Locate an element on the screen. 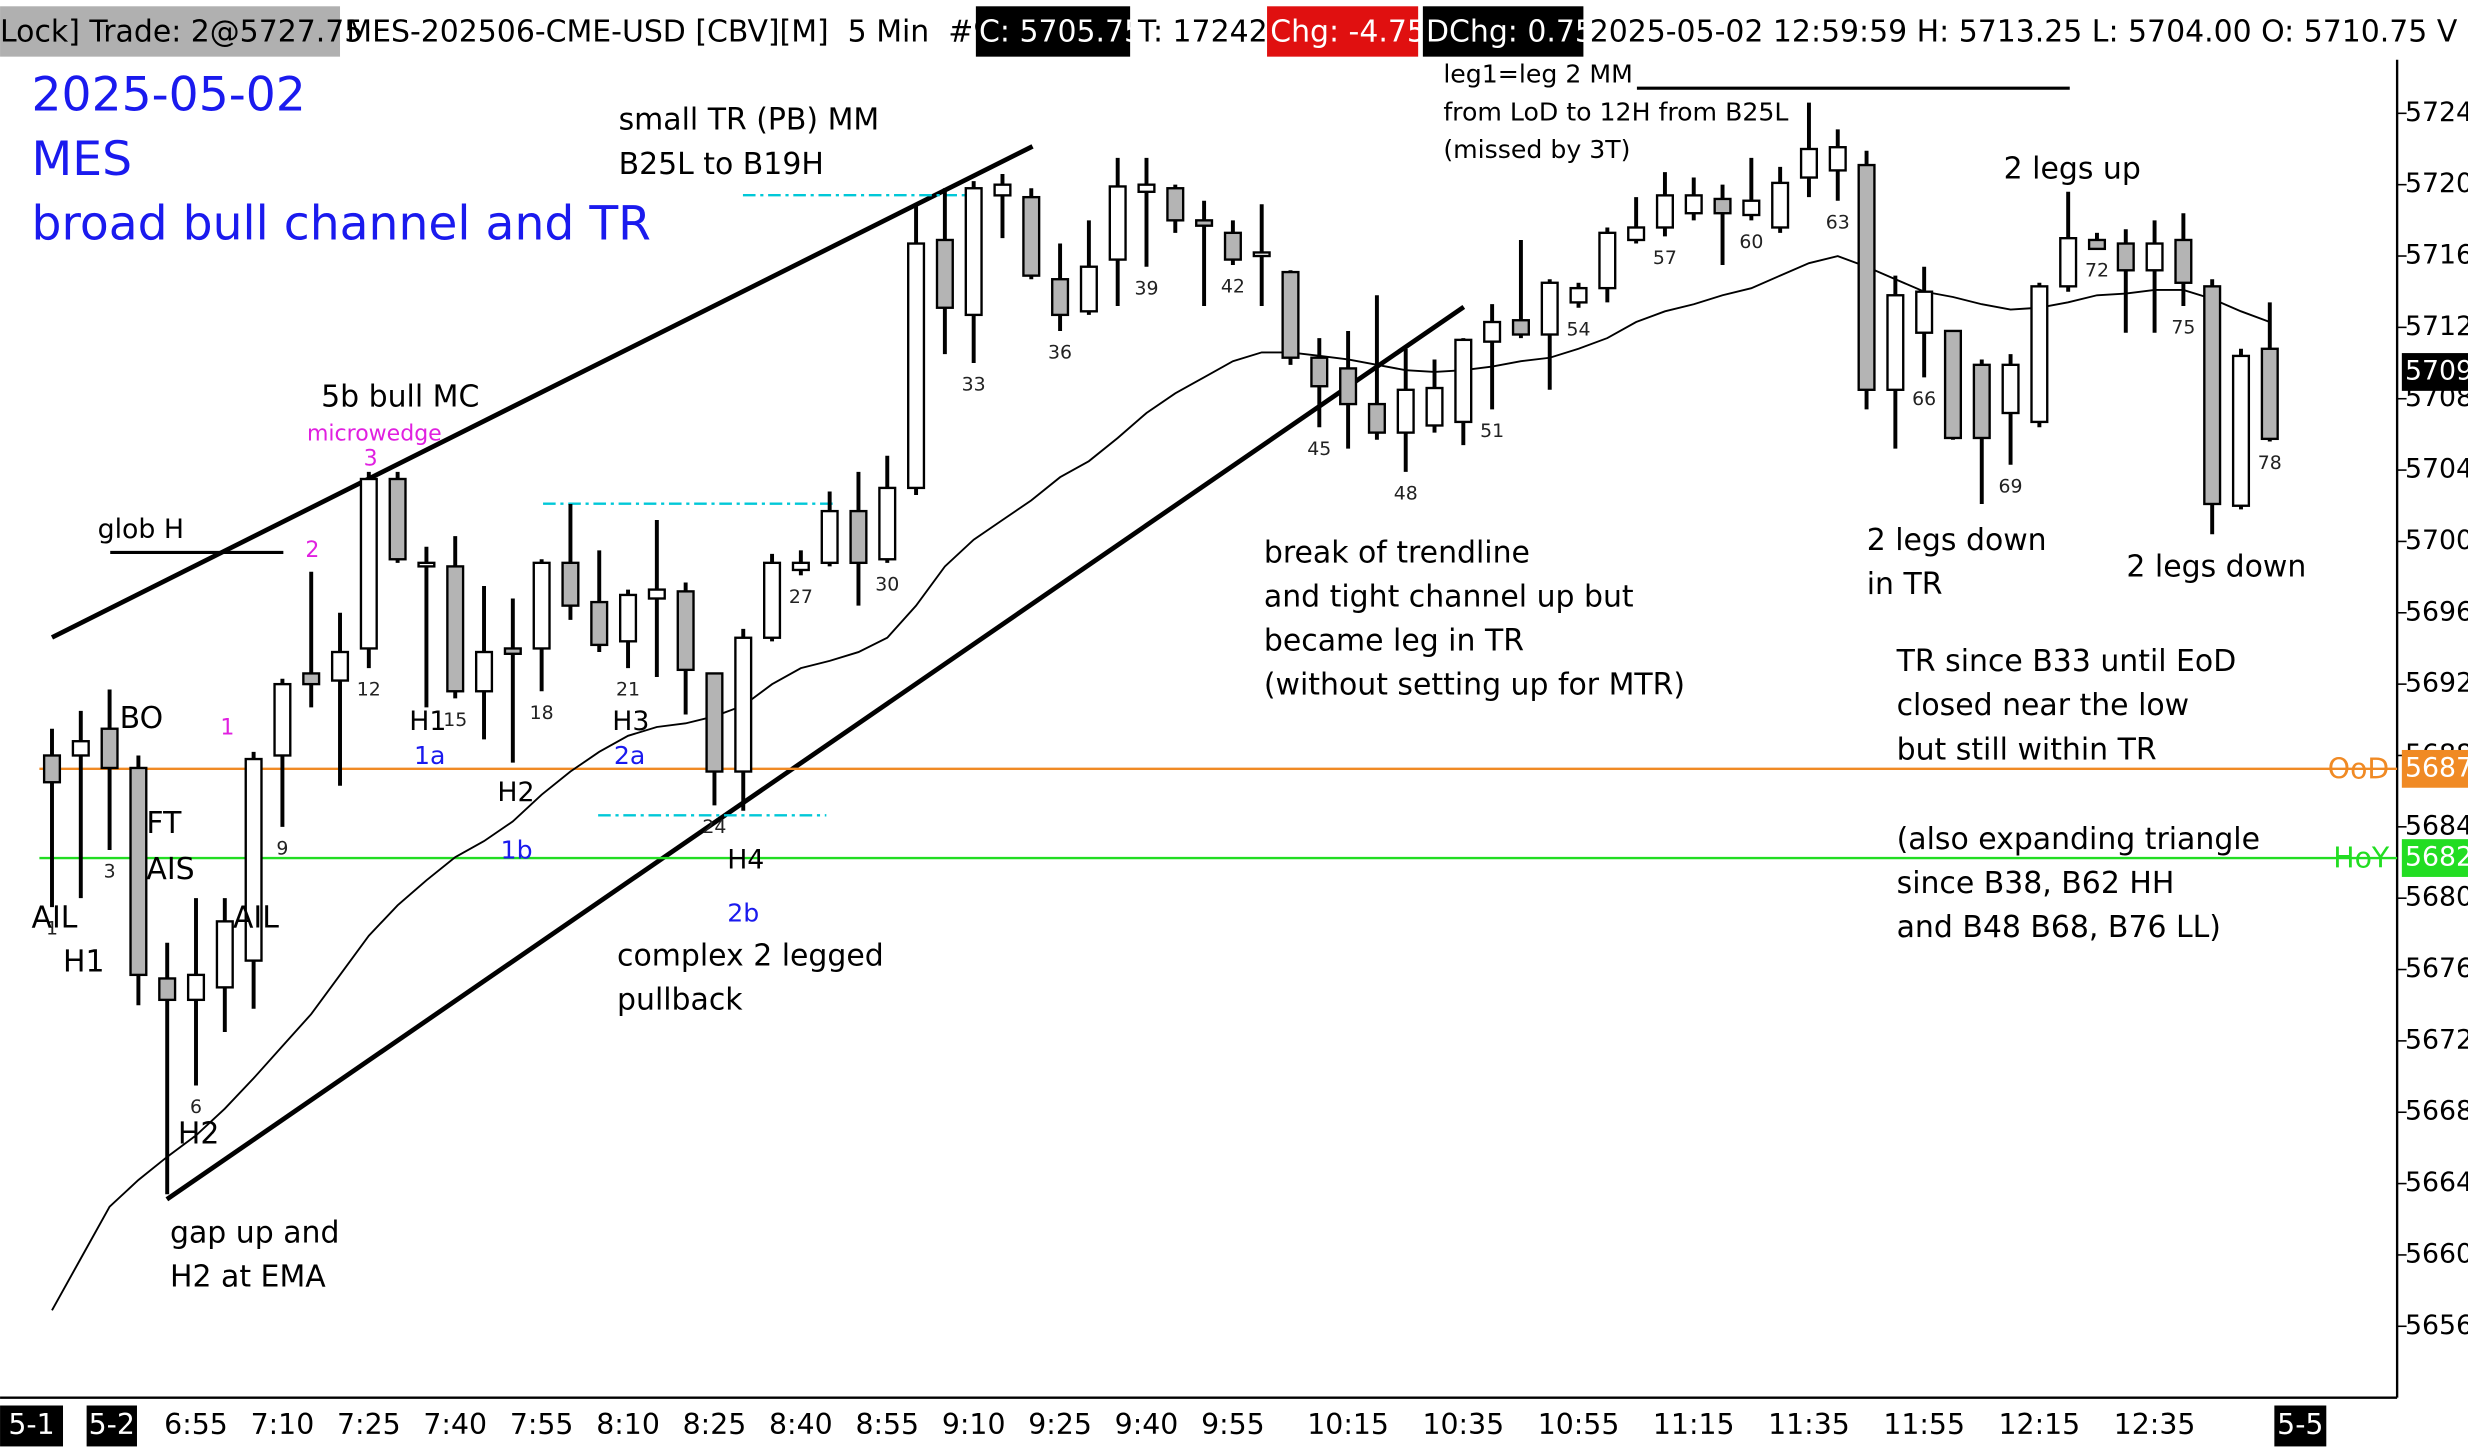 The height and width of the screenshot is (1448, 2468). level-price: 5687 is located at coordinates (2436, 767).